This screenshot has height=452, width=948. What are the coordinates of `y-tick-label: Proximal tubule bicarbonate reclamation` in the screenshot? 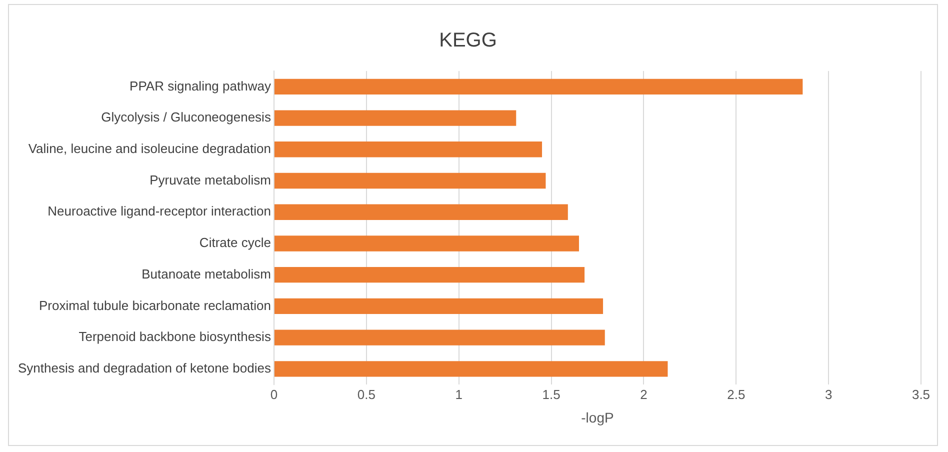 It's located at (154, 305).